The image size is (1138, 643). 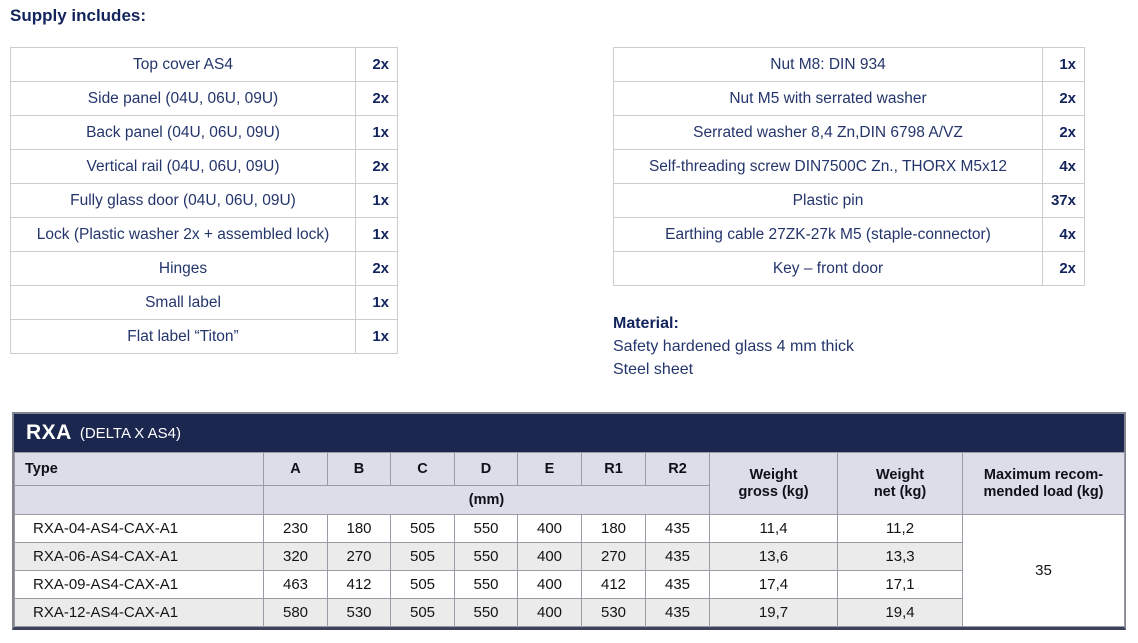 I want to click on table-row: Top cover AS4 2x, so click(x=204, y=64).